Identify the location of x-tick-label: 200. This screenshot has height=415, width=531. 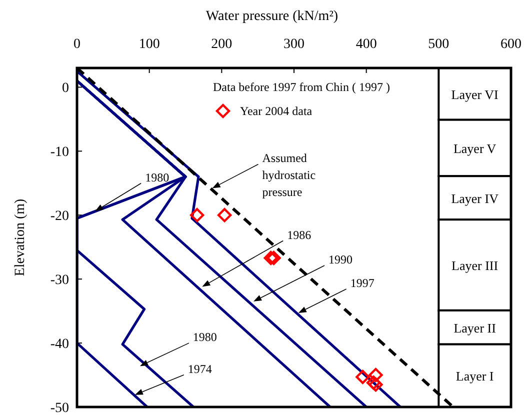
(221, 44).